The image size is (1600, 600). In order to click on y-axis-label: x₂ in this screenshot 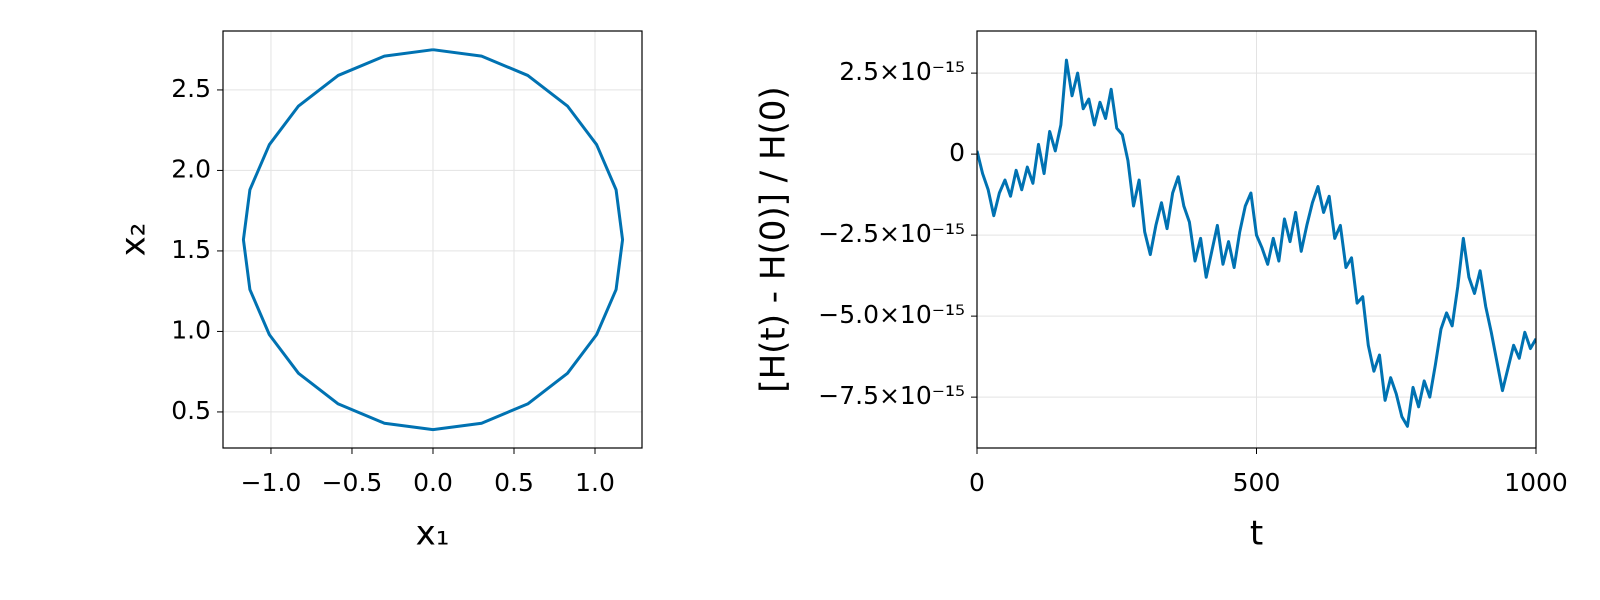, I will do `click(134, 240)`.